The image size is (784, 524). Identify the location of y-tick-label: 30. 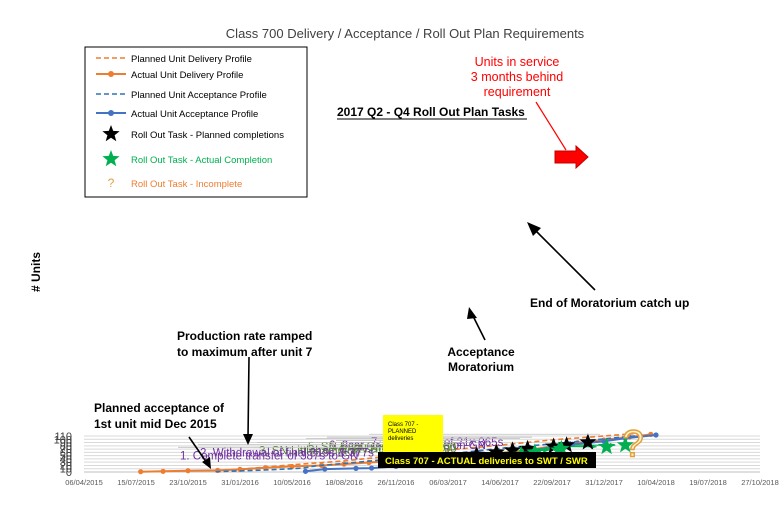
(66, 463).